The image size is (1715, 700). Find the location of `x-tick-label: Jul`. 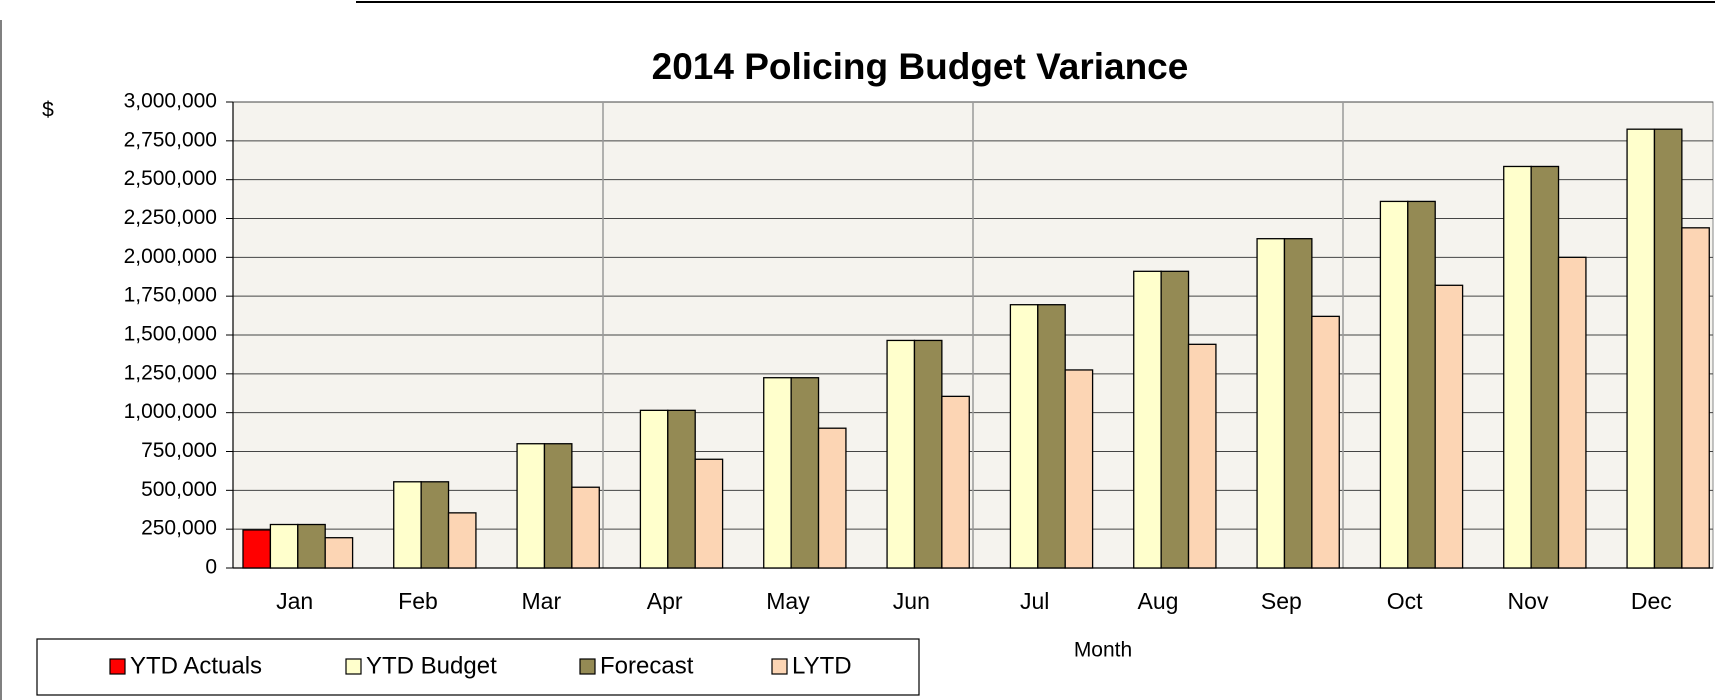

x-tick-label: Jul is located at coordinates (1034, 601).